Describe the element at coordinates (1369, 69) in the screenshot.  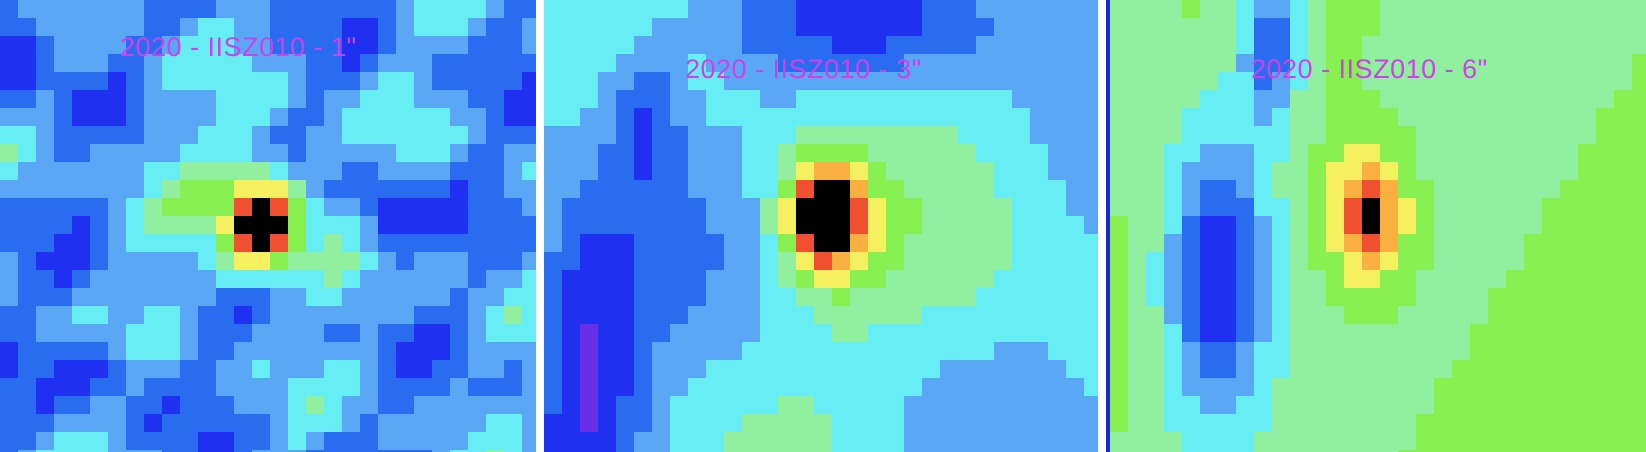
I see `panel-label-3: 2020 - IISZ010 - 6"` at that location.